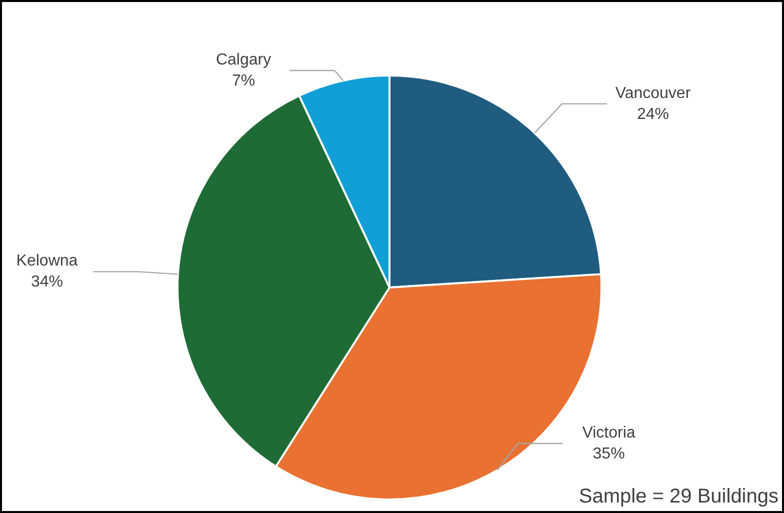 The height and width of the screenshot is (513, 784). I want to click on slice-label: Victoria, so click(609, 433).